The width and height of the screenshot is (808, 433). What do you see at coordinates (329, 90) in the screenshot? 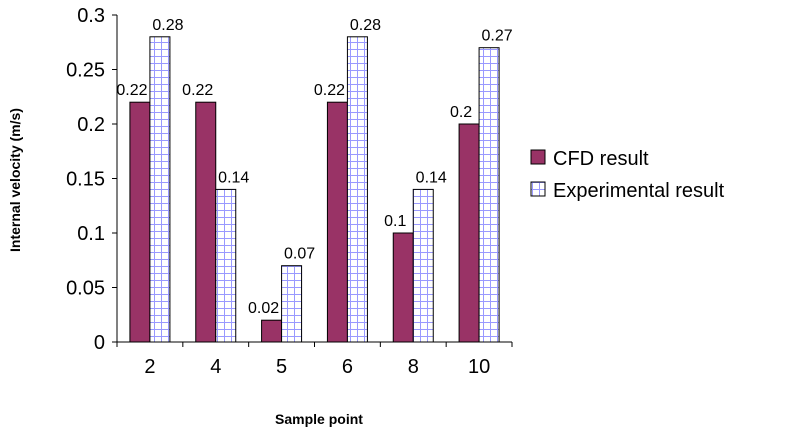
I see `data-label-cfd-6: 0.22` at bounding box center [329, 90].